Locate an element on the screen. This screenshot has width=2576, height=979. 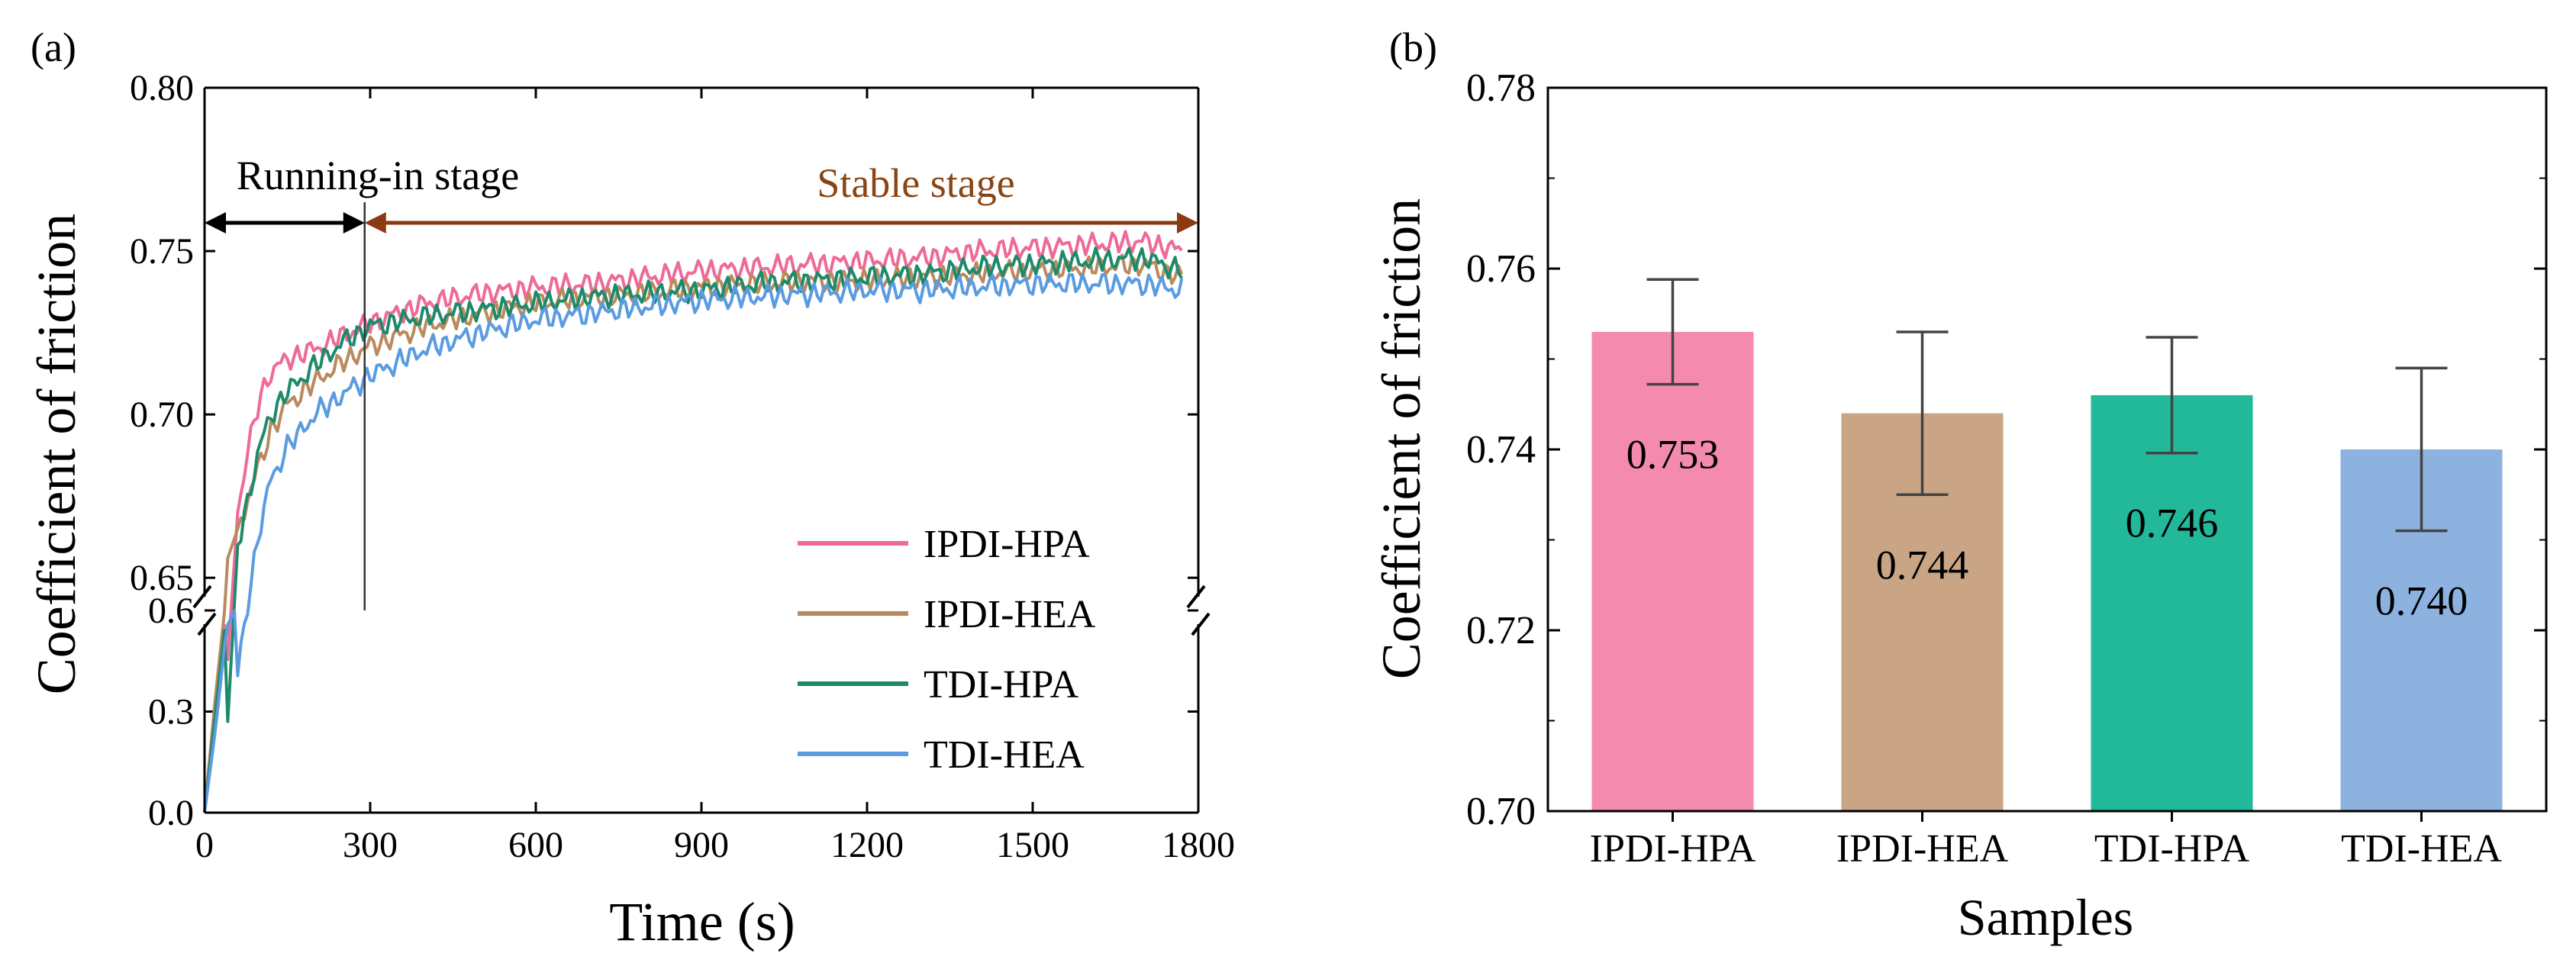
panel-b-ytick-label: 0.72 is located at coordinates (1501, 630).